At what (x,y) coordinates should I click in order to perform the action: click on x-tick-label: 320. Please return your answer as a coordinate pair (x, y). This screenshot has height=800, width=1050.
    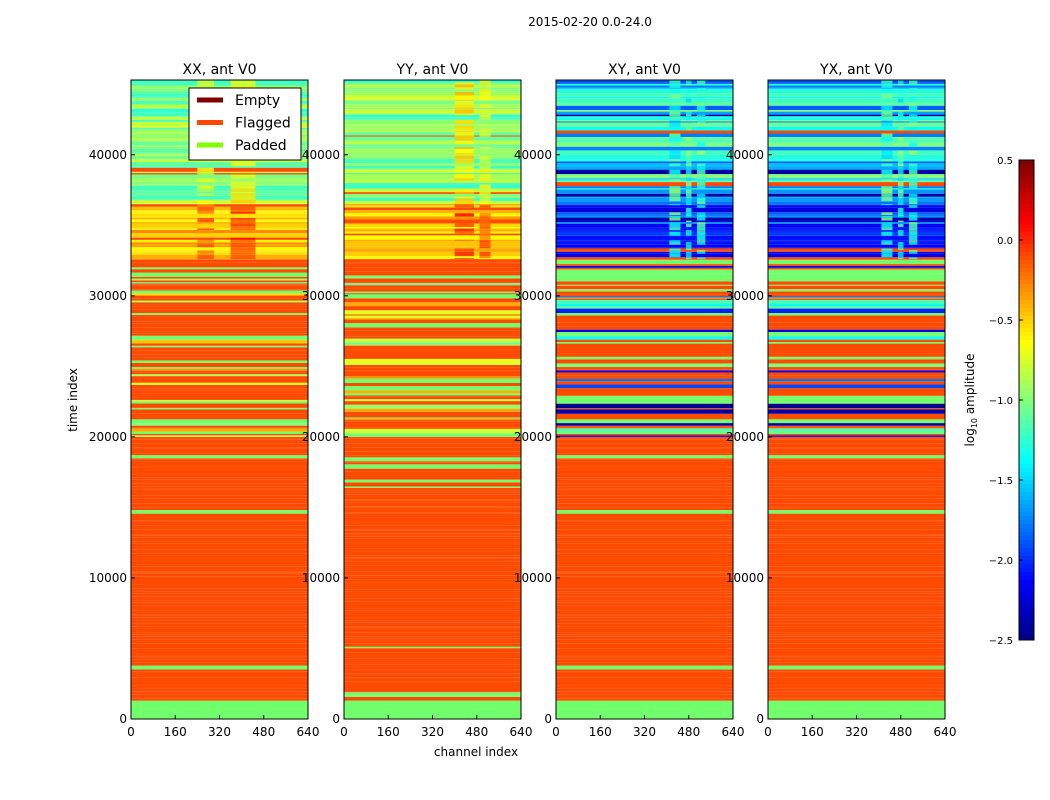
    Looking at the image, I should click on (219, 732).